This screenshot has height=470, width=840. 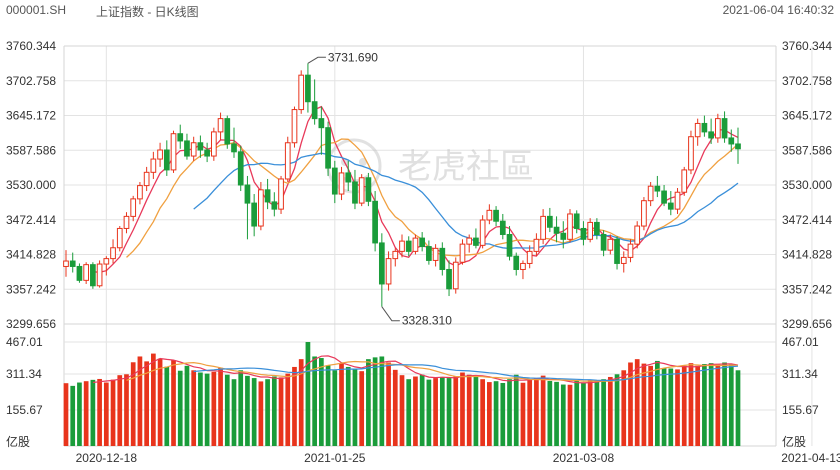 What do you see at coordinates (147, 12) in the screenshot?
I see `chart-title: 上证指数 - 日K线图` at bounding box center [147, 12].